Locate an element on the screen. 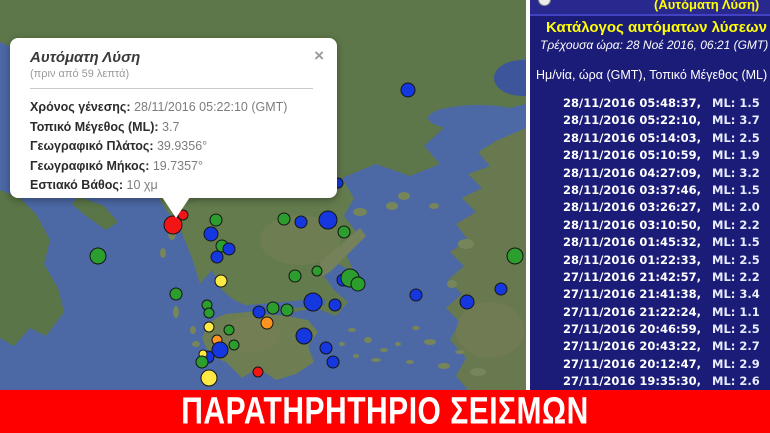 Image resolution: width=770 pixels, height=433 pixels. event-row: 28/11/2016 05:10:59, ML: 1.9 is located at coordinates (650, 155).